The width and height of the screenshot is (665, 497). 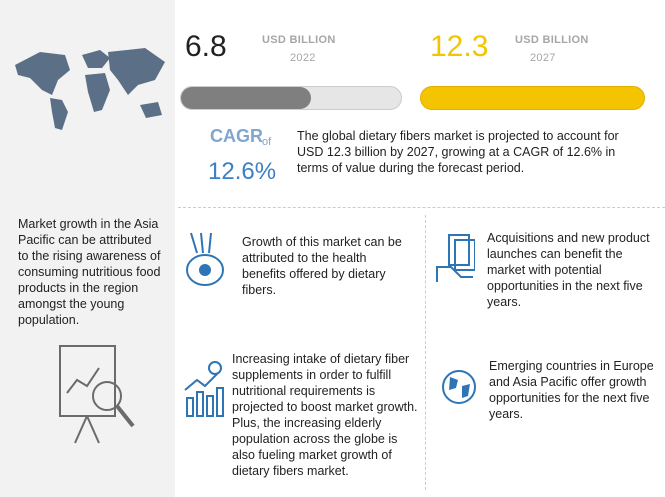 What do you see at coordinates (322, 242) in the screenshot?
I see `text-line: Growth of this market can be` at bounding box center [322, 242].